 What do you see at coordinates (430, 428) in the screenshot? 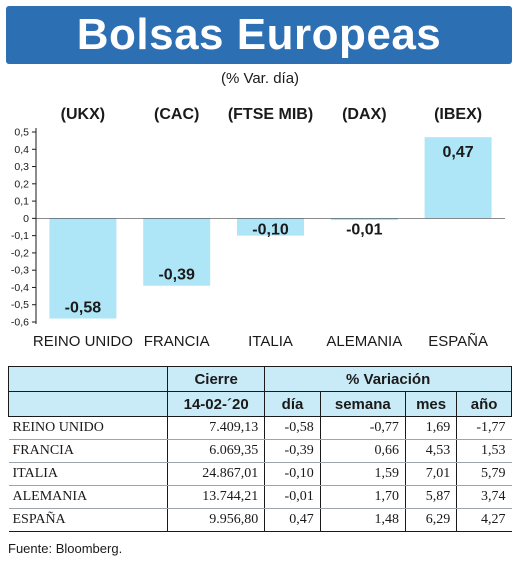
I see `row-mes: 1,69` at bounding box center [430, 428].